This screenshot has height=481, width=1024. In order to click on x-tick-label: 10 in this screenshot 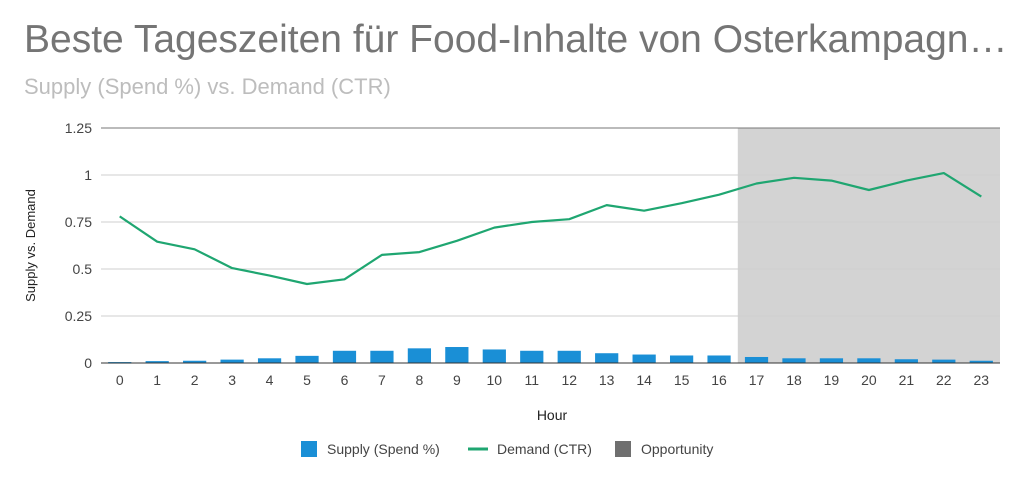, I will do `click(495, 380)`.